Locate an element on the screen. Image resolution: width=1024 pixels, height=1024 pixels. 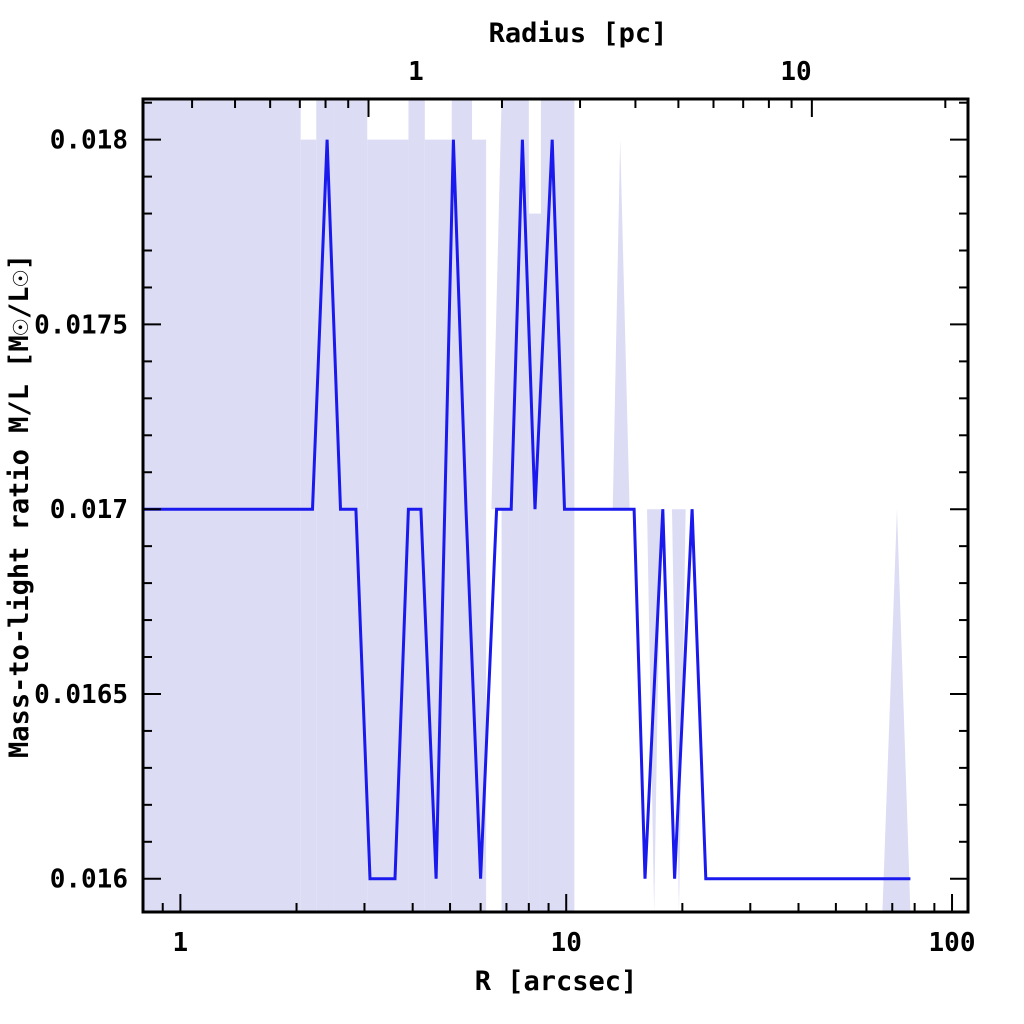
y-tick-label: 0.0175 is located at coordinates (81, 325).